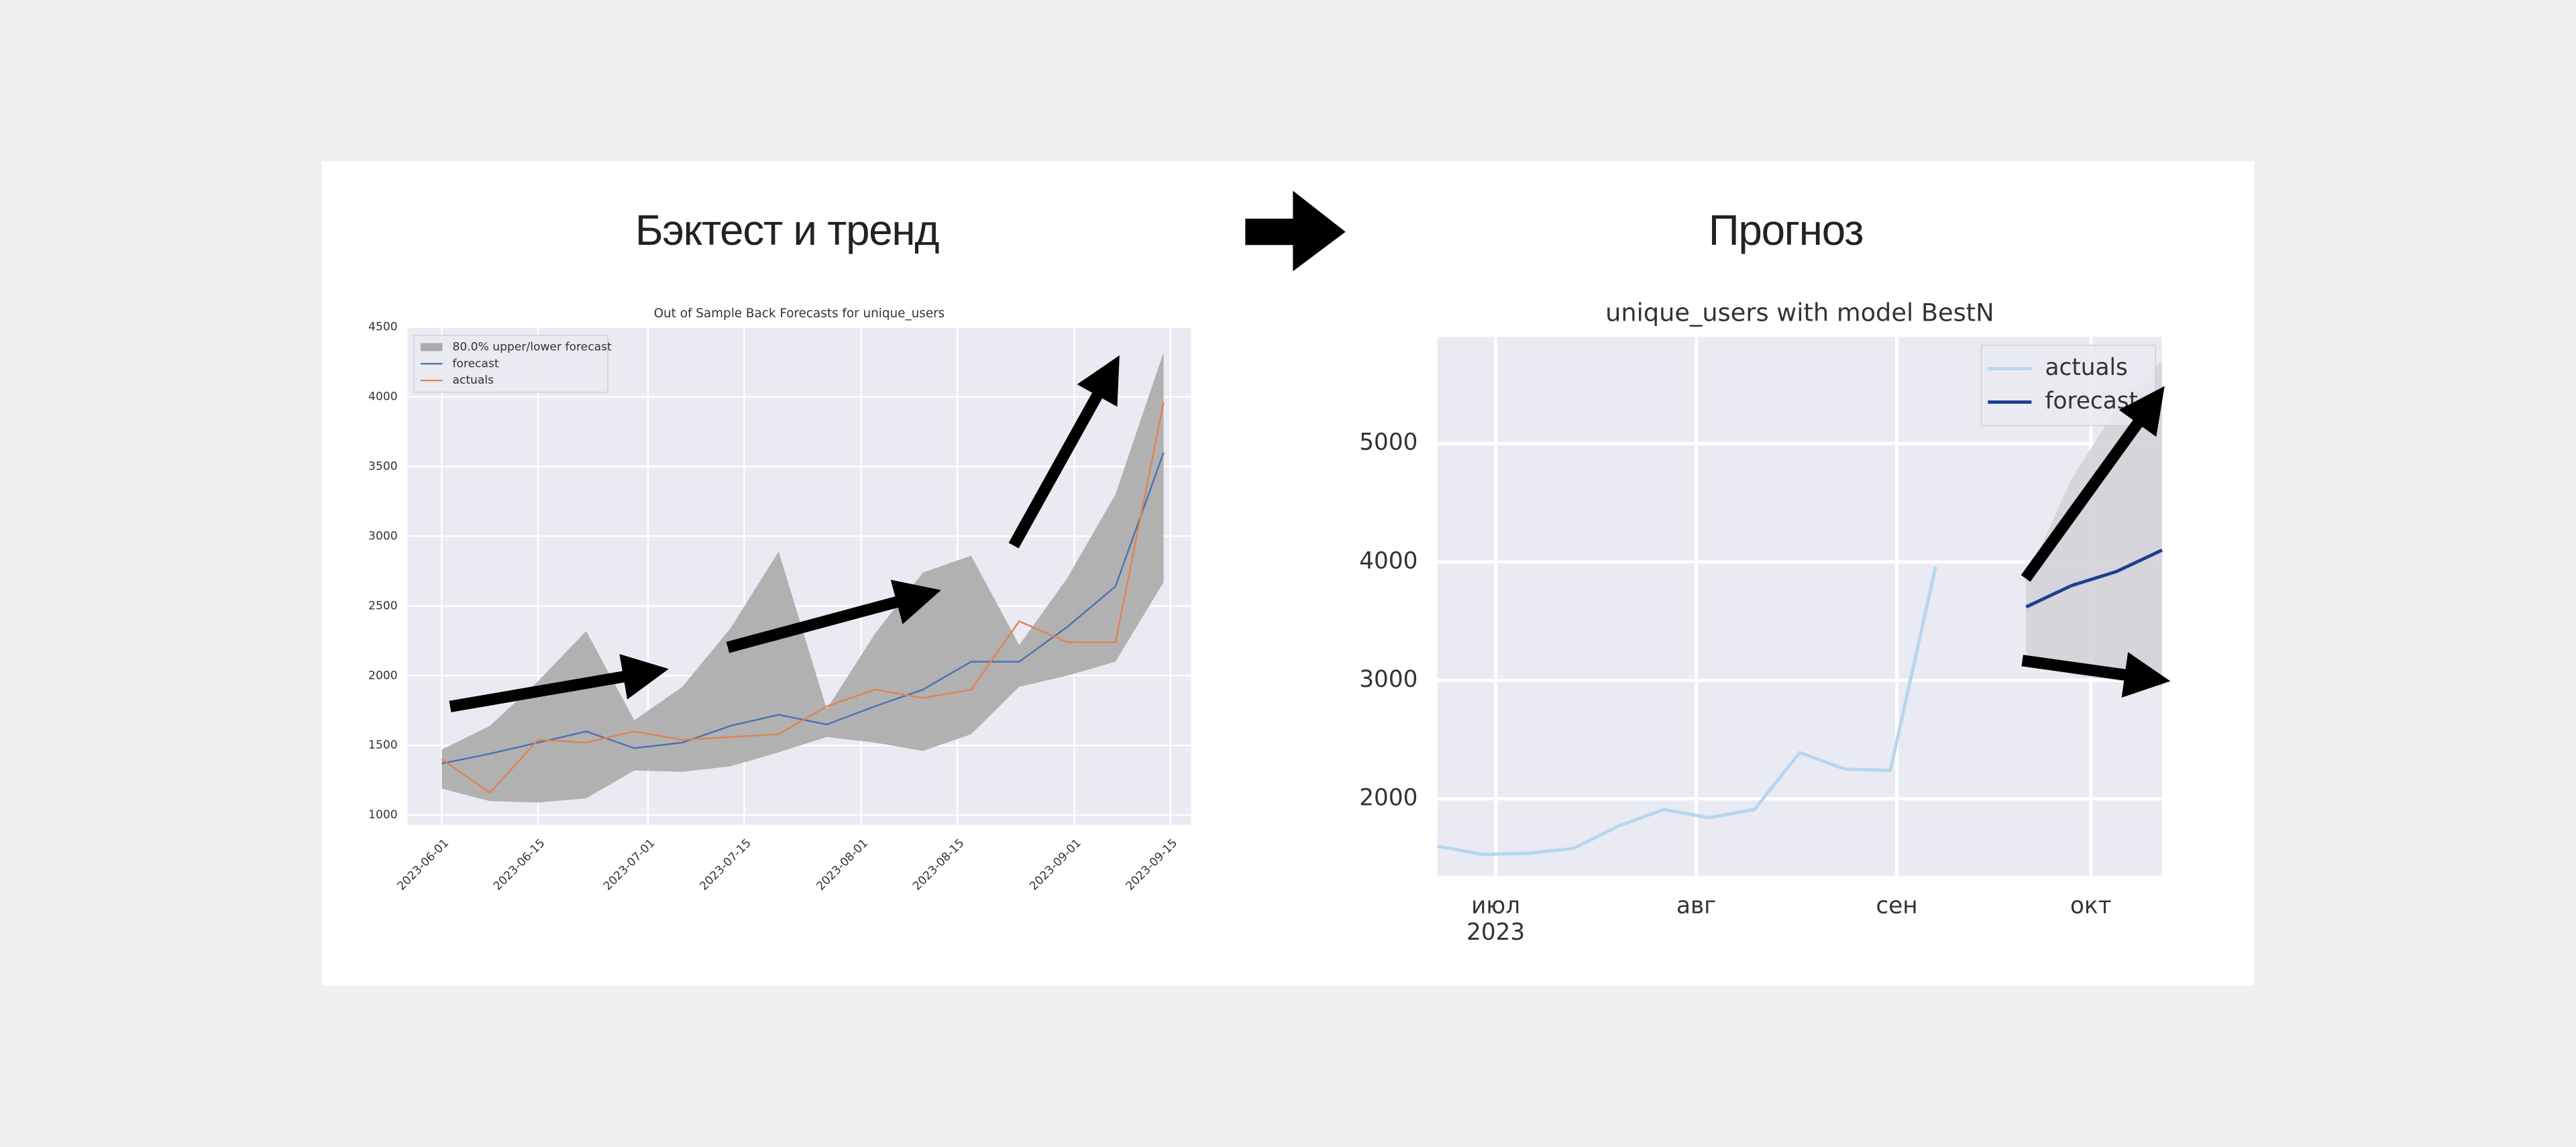  Describe the element at coordinates (383, 745) in the screenshot. I see `y-tick-label: 1500` at that location.